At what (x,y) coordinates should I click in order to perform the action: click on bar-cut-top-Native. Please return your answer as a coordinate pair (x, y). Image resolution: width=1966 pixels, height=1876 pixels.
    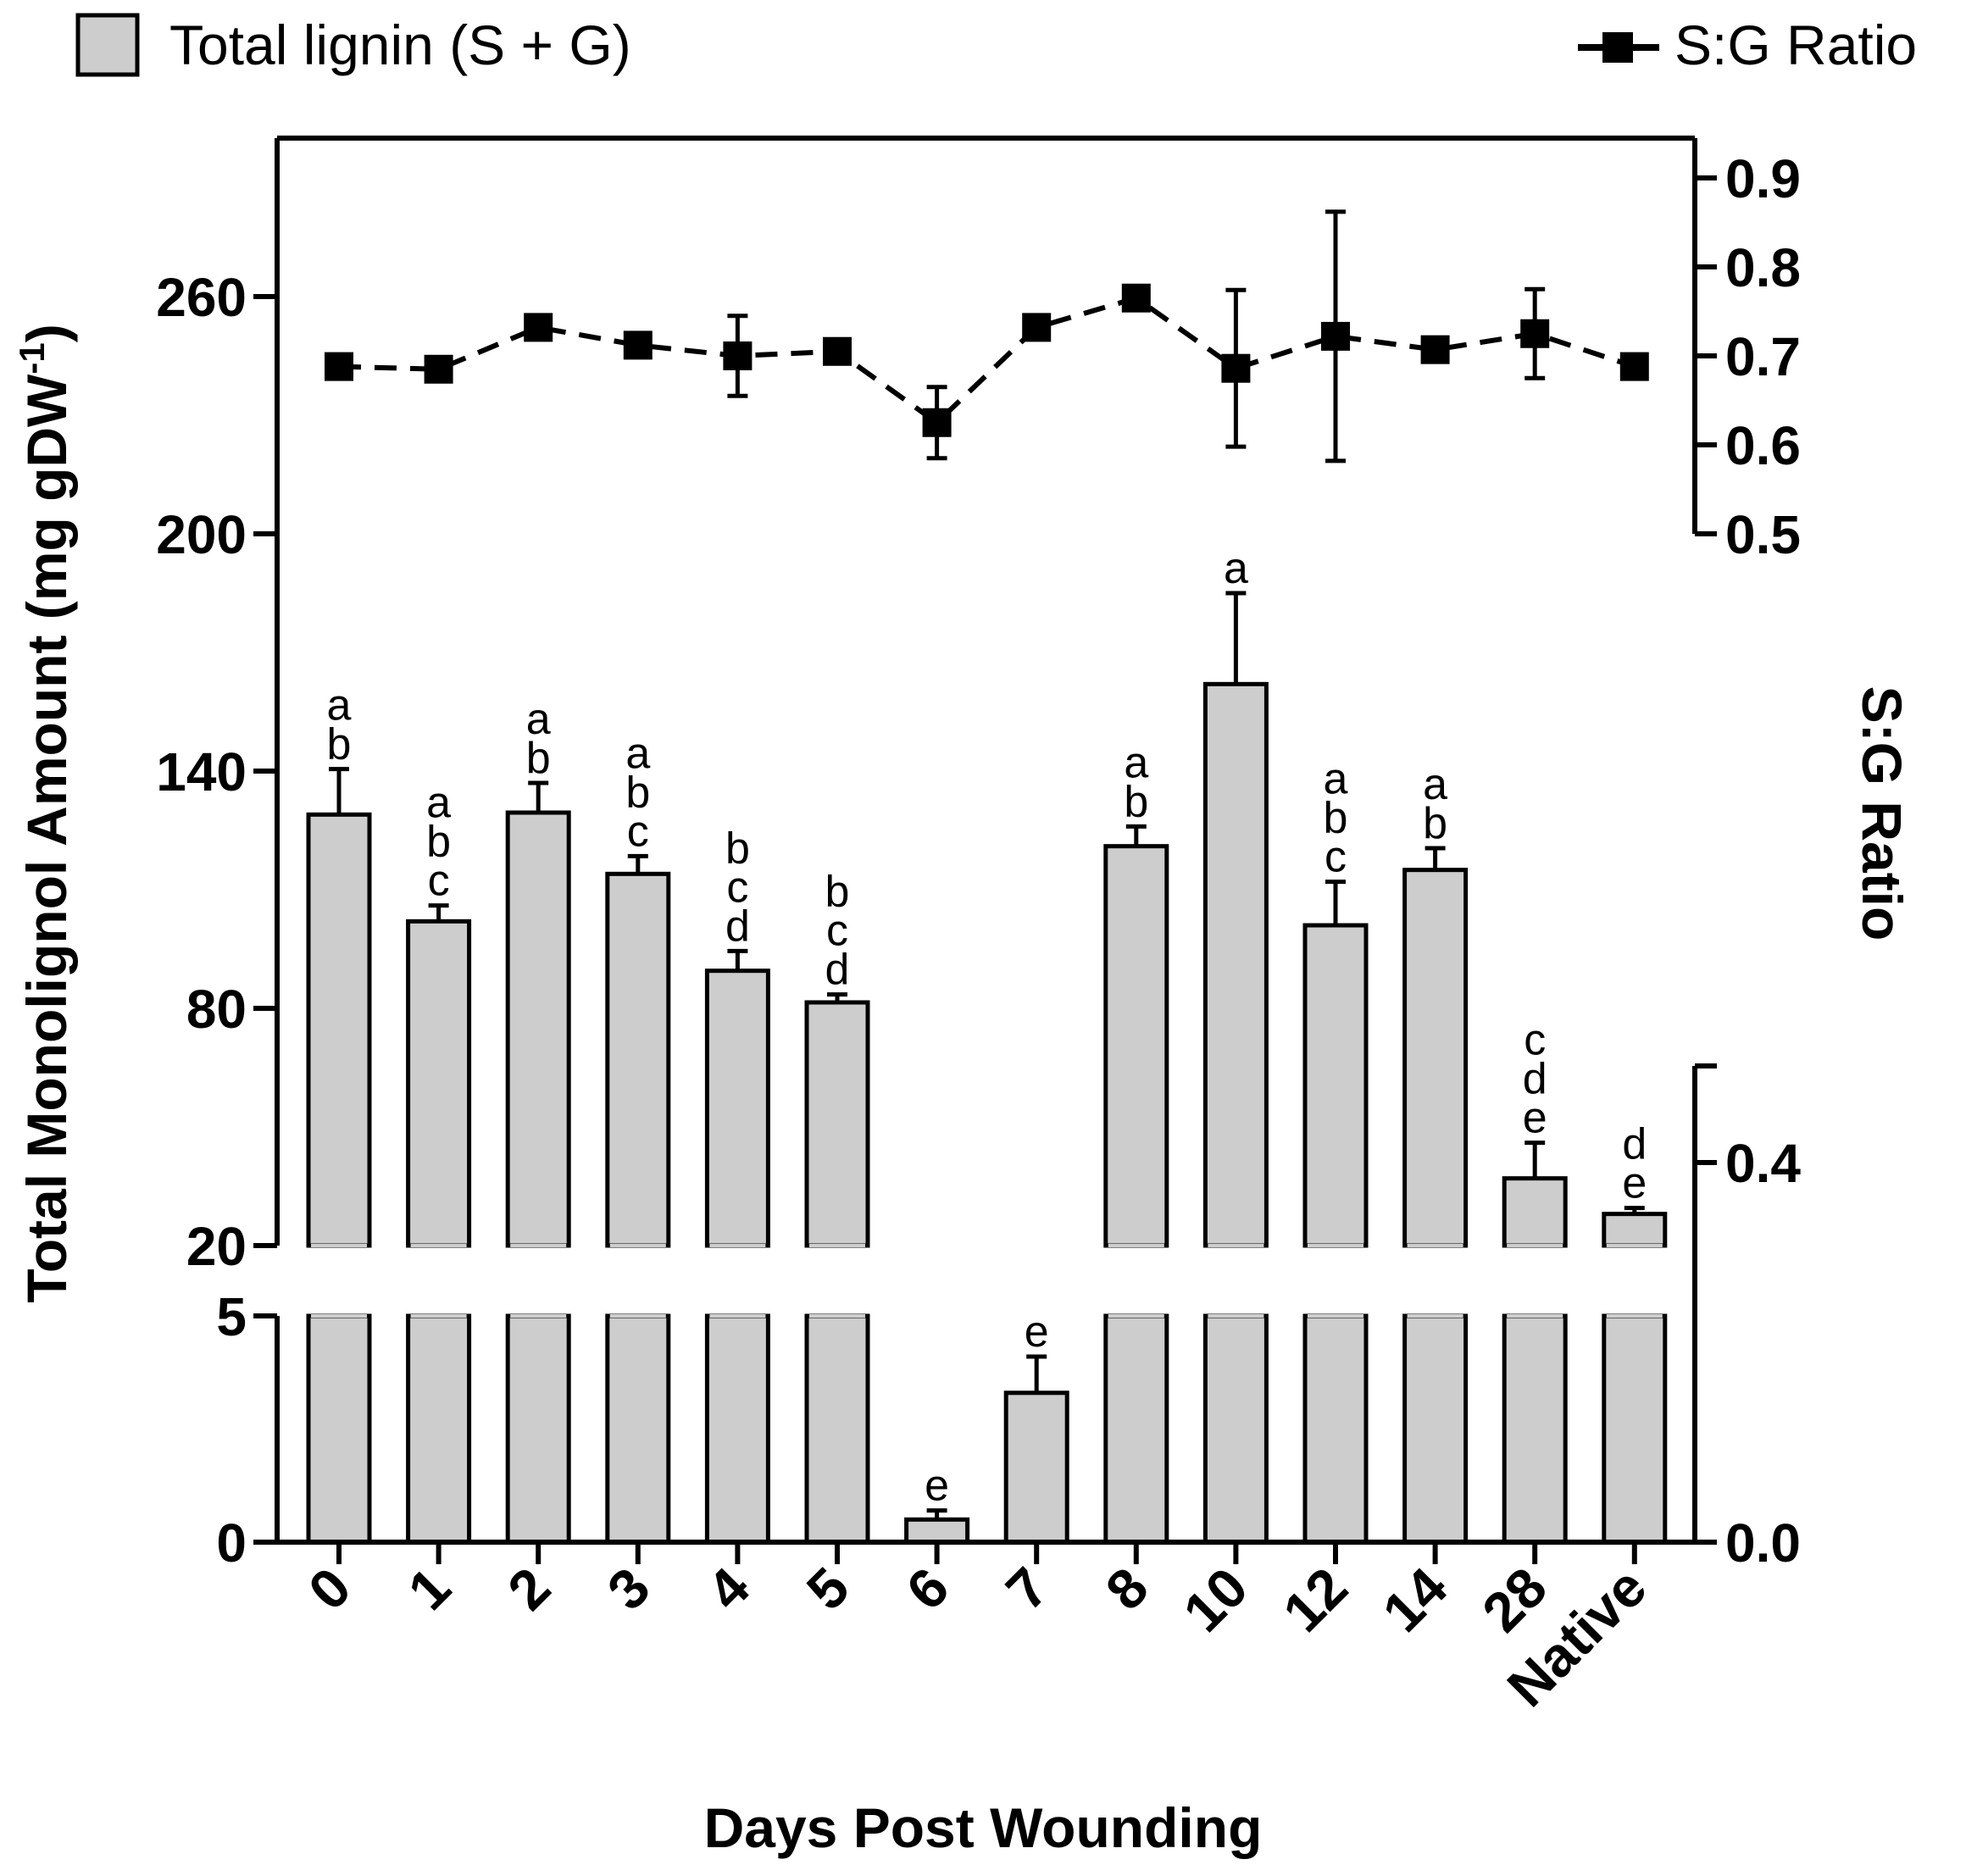
    Looking at the image, I should click on (1634, 1245).